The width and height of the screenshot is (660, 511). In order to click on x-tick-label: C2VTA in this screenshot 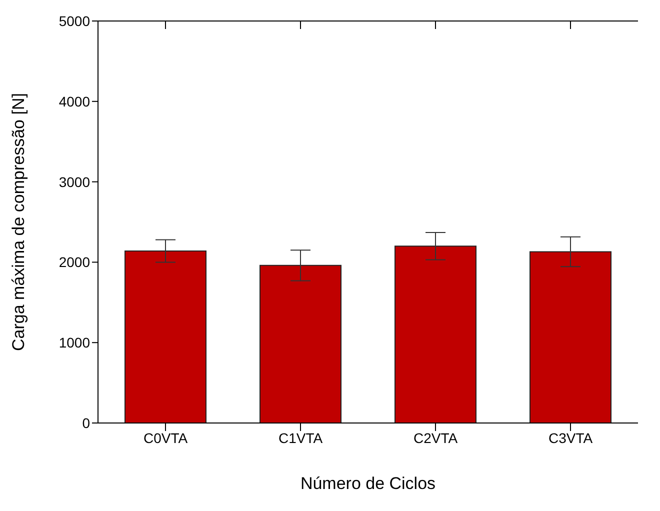, I will do `click(435, 438)`.